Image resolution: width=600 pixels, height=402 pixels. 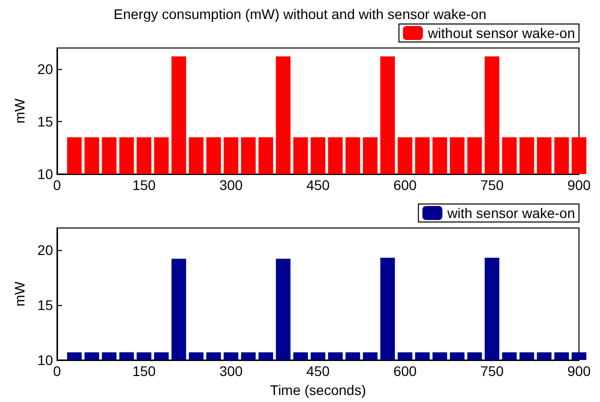 What do you see at coordinates (300, 14) in the screenshot?
I see `chart-title: Energy consumption (mW) without and with sensor wake-on` at bounding box center [300, 14].